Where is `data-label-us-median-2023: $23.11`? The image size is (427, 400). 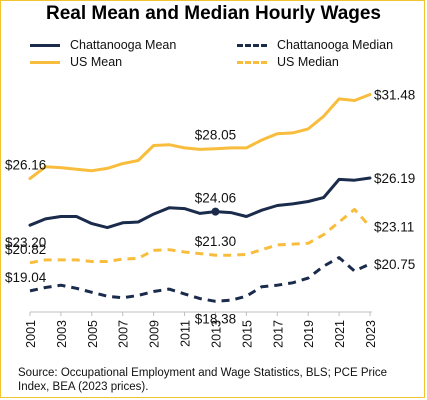
data-label-us-median-2023: $23.11 is located at coordinates (394, 227).